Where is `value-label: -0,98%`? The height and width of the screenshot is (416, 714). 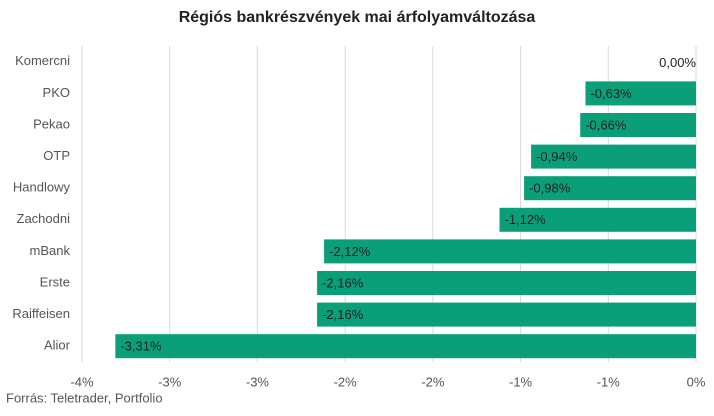 value-label: -0,98% is located at coordinates (550, 188).